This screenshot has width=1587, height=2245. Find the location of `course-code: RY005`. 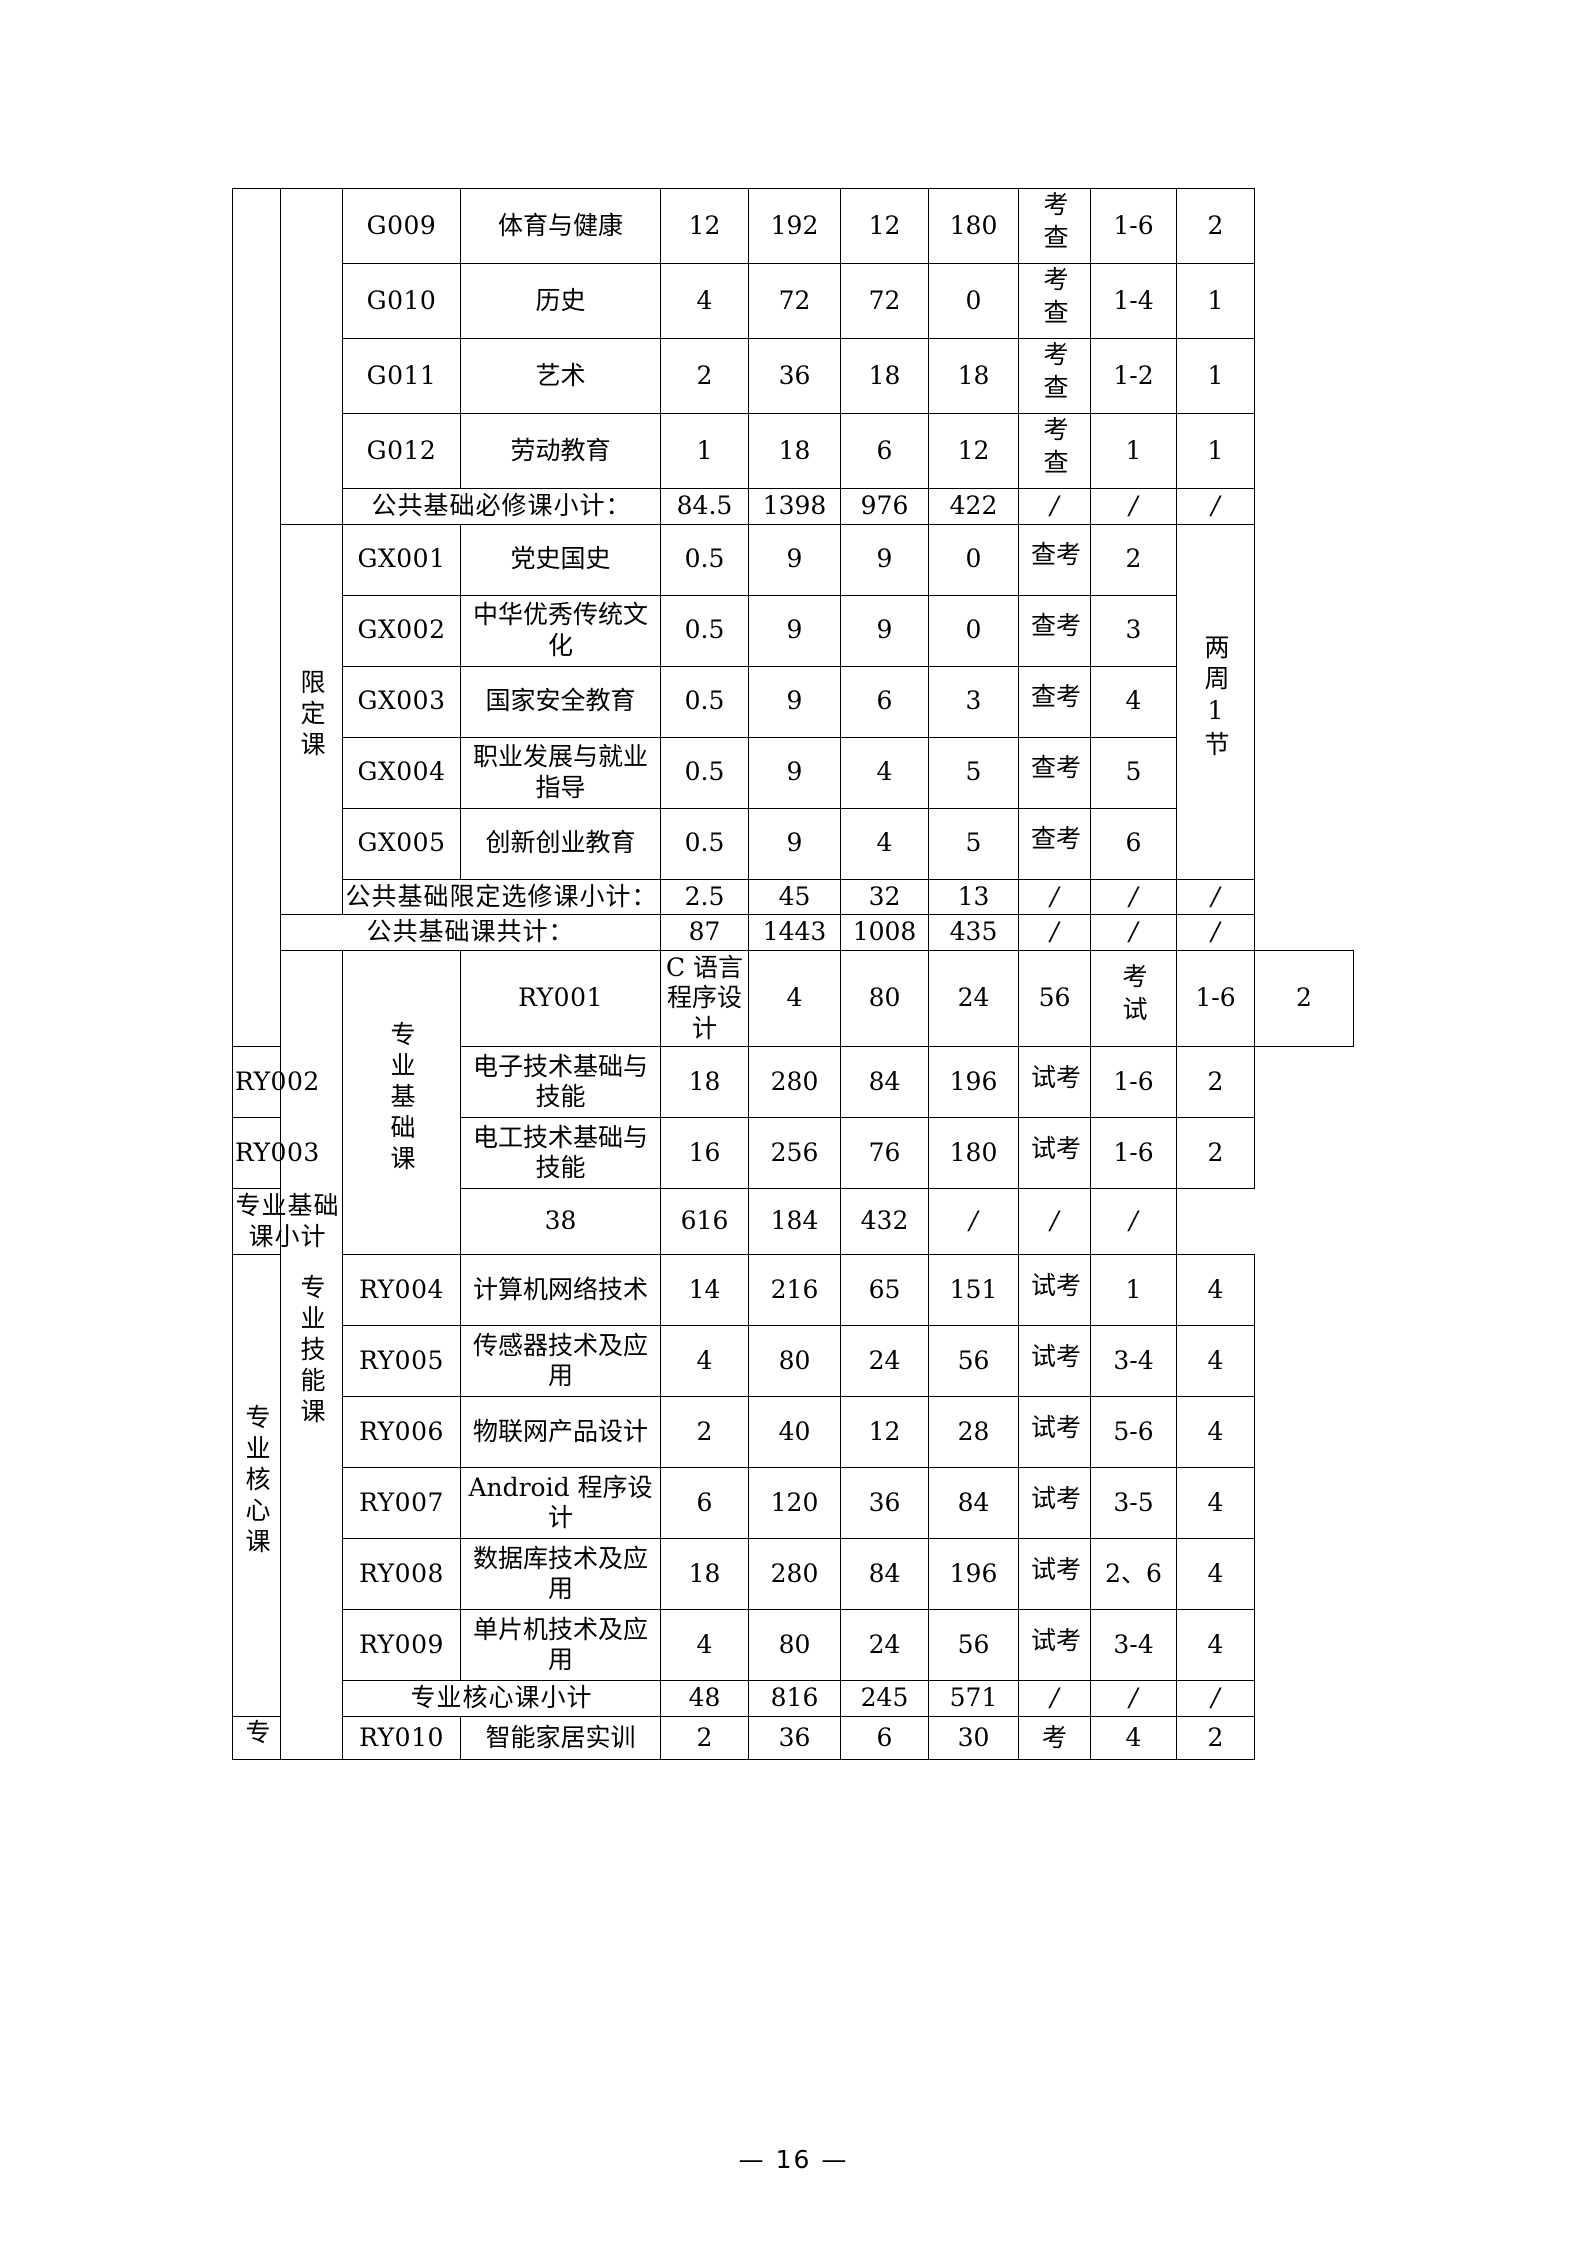

course-code: RY005 is located at coordinates (401, 1361).